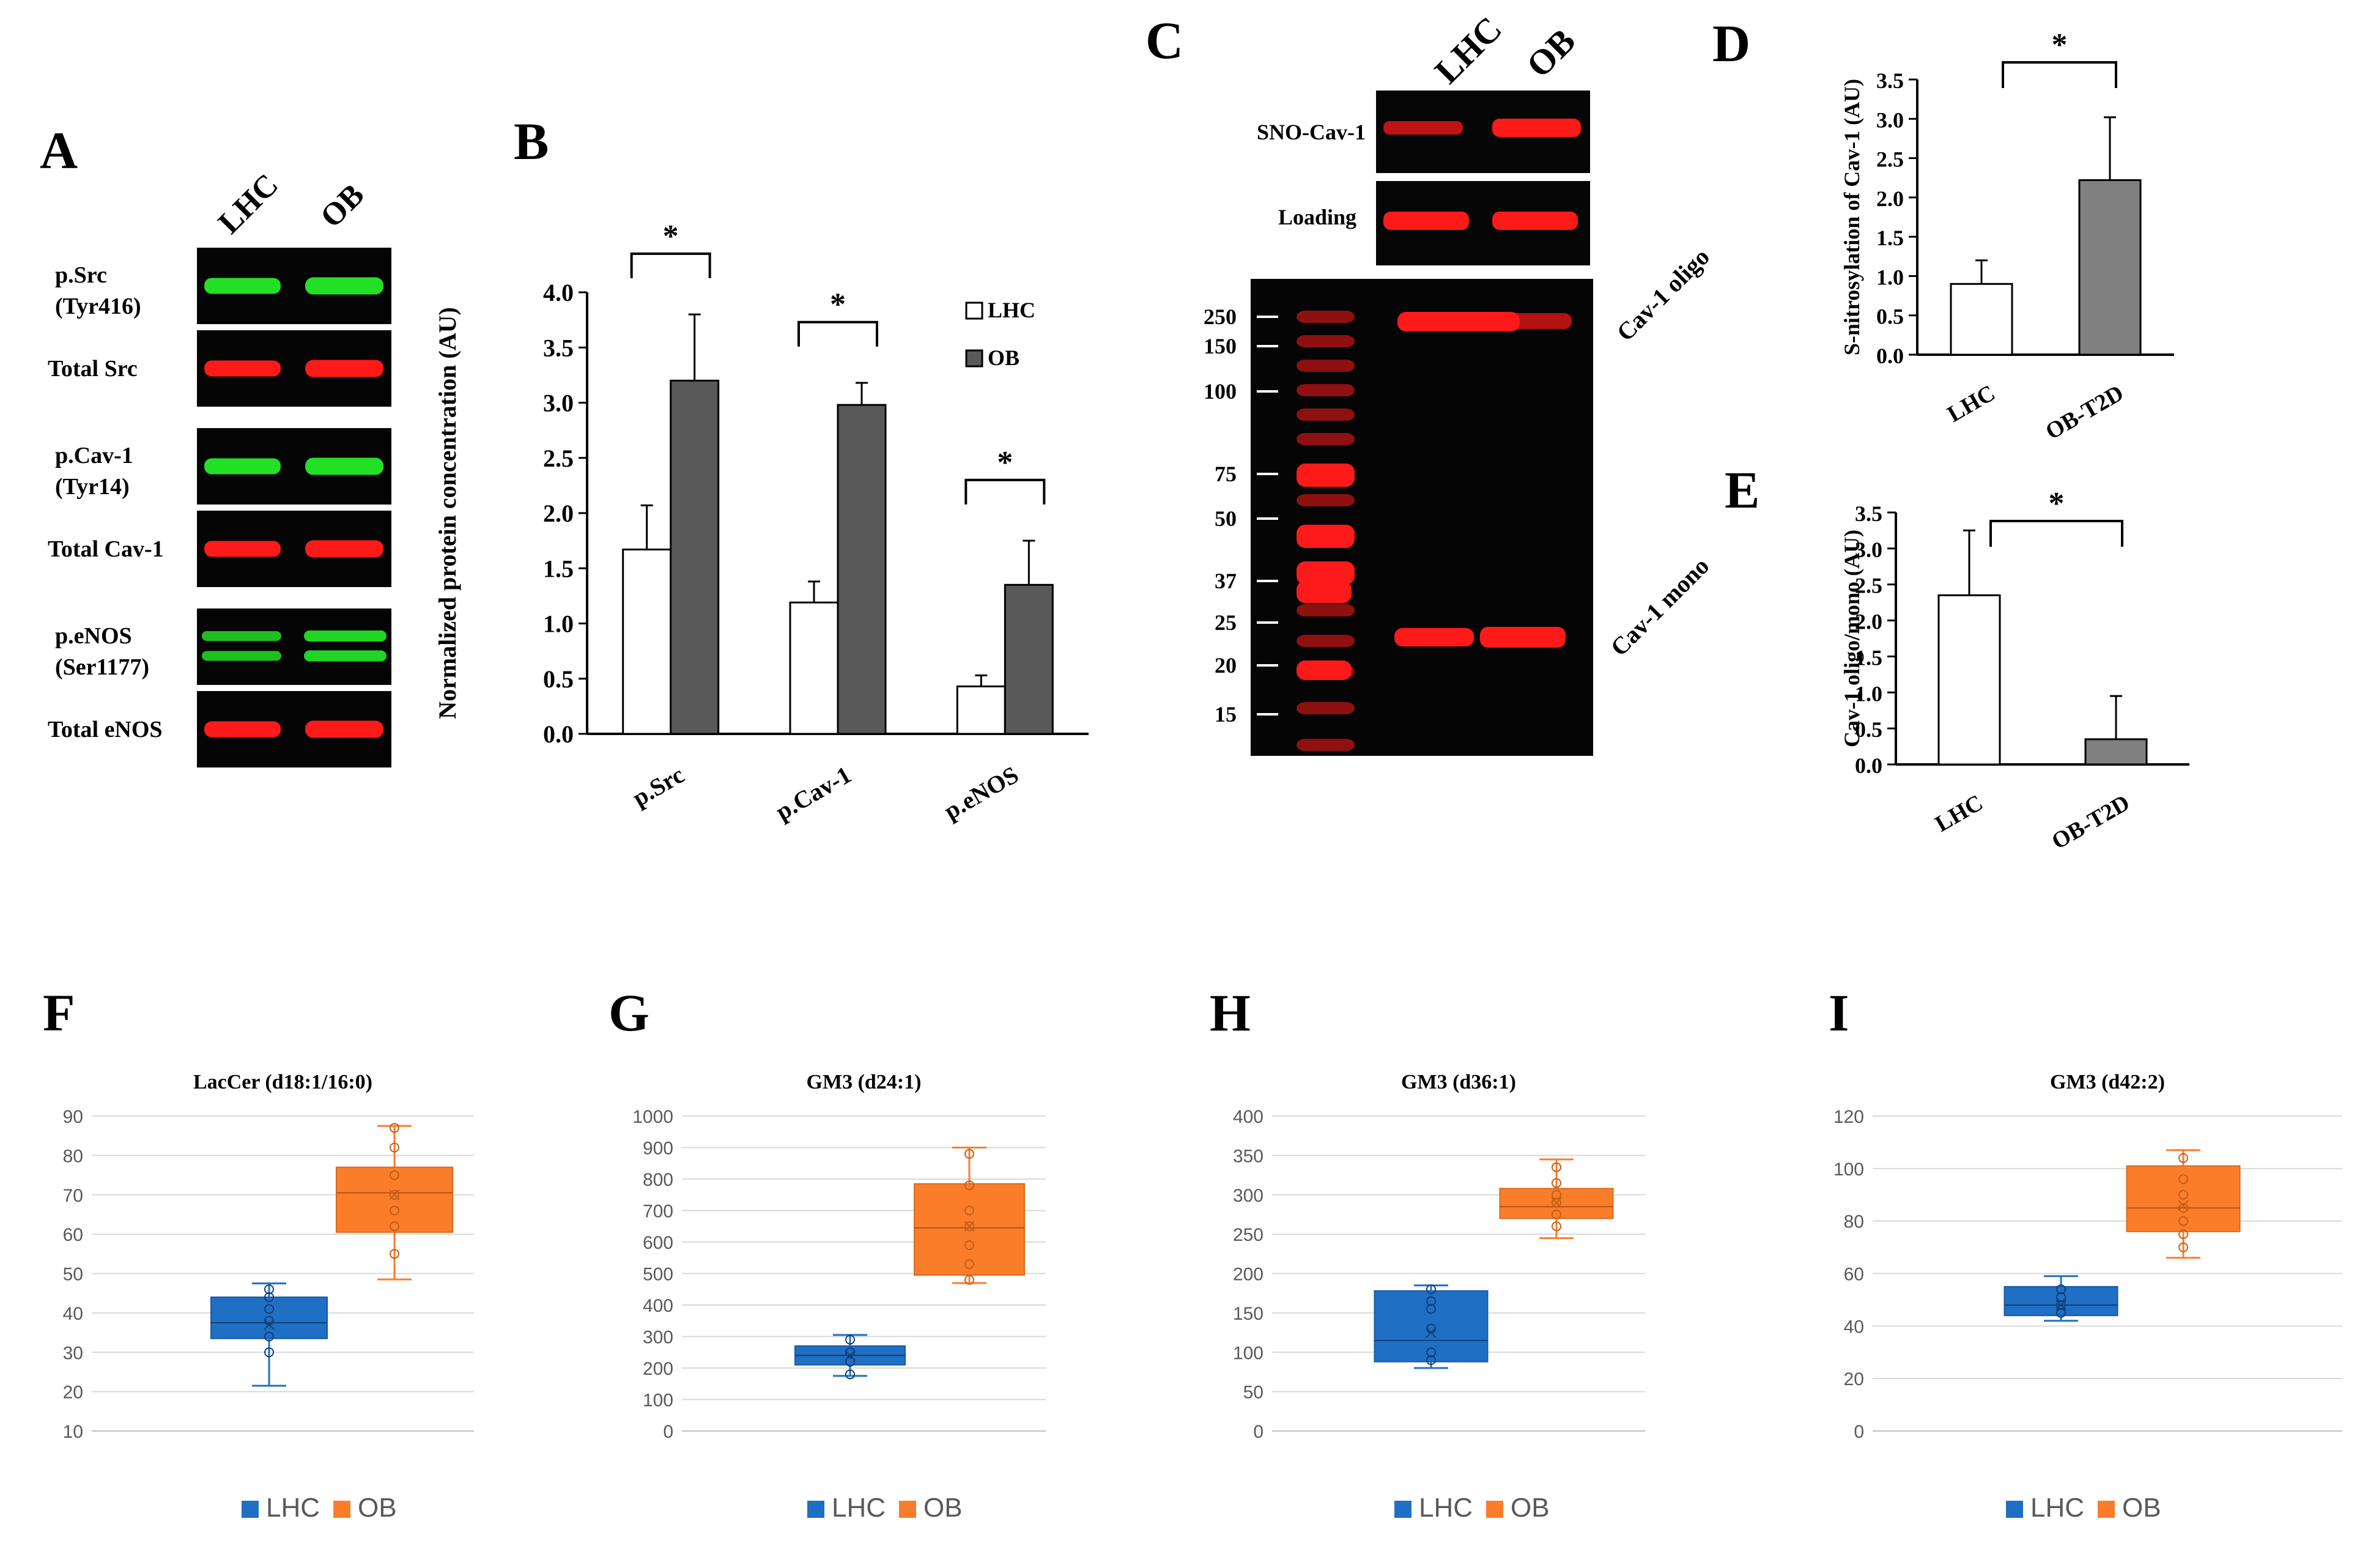  Describe the element at coordinates (94, 455) in the screenshot. I see `blot-label: p.Cav-1` at that location.